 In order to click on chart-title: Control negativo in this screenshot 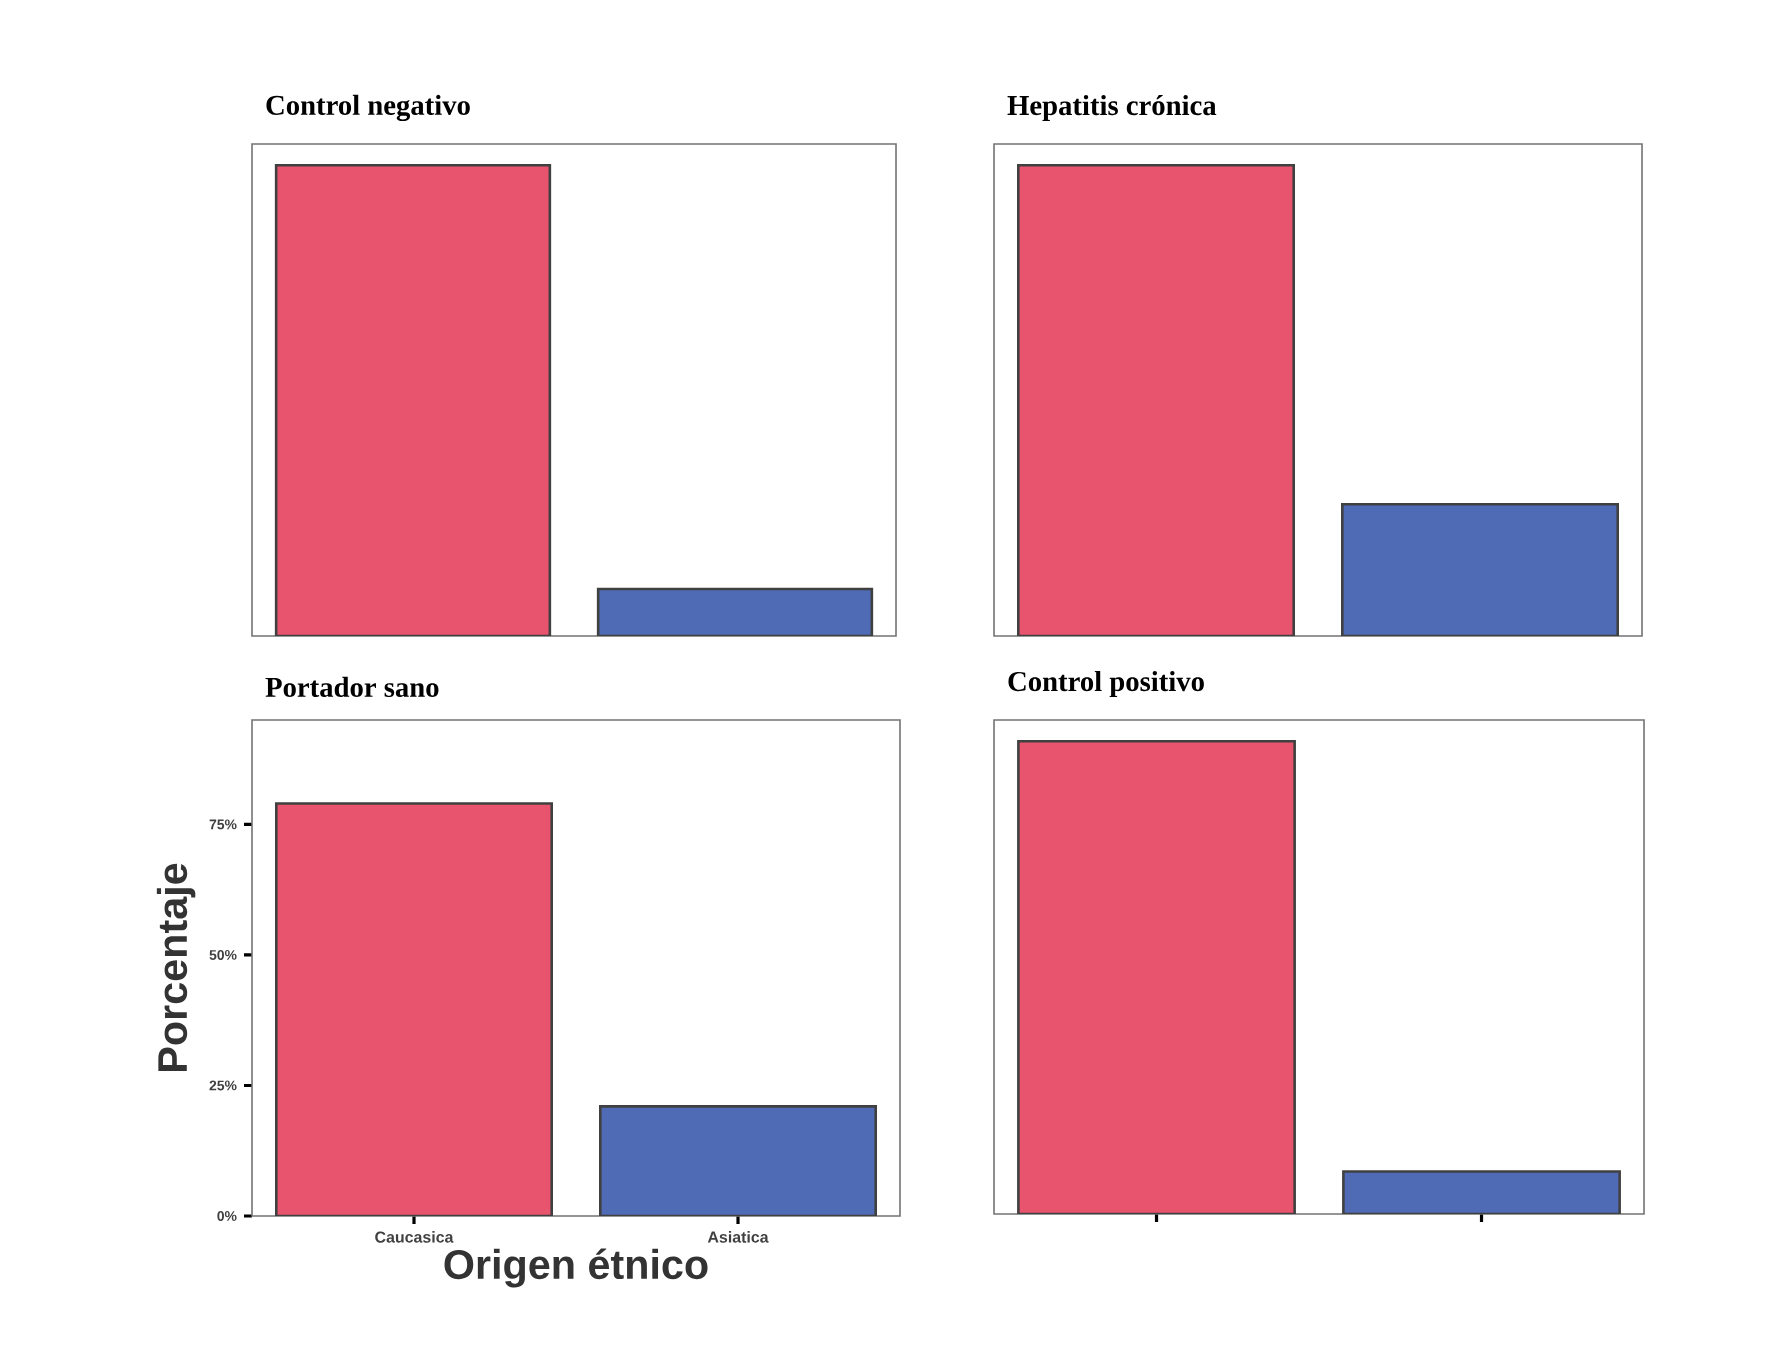, I will do `click(368, 108)`.